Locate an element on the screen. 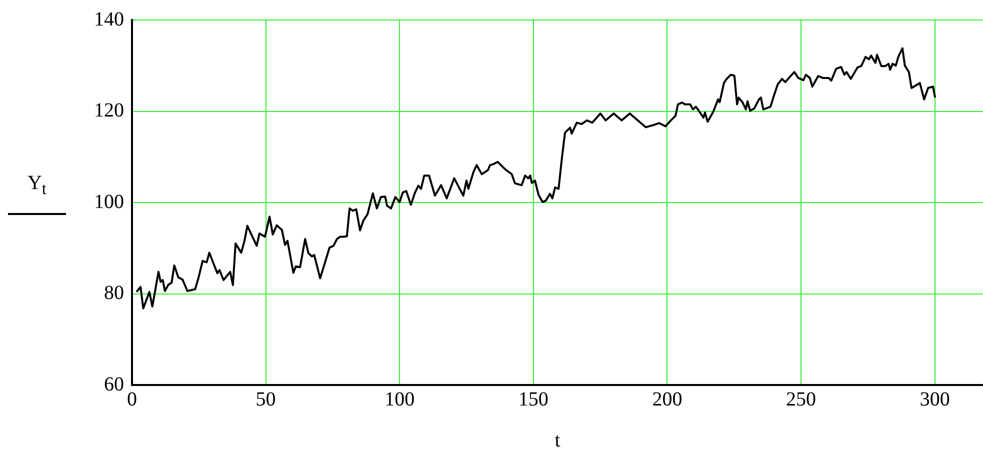  y-tick-label: 120 is located at coordinates (109, 111).